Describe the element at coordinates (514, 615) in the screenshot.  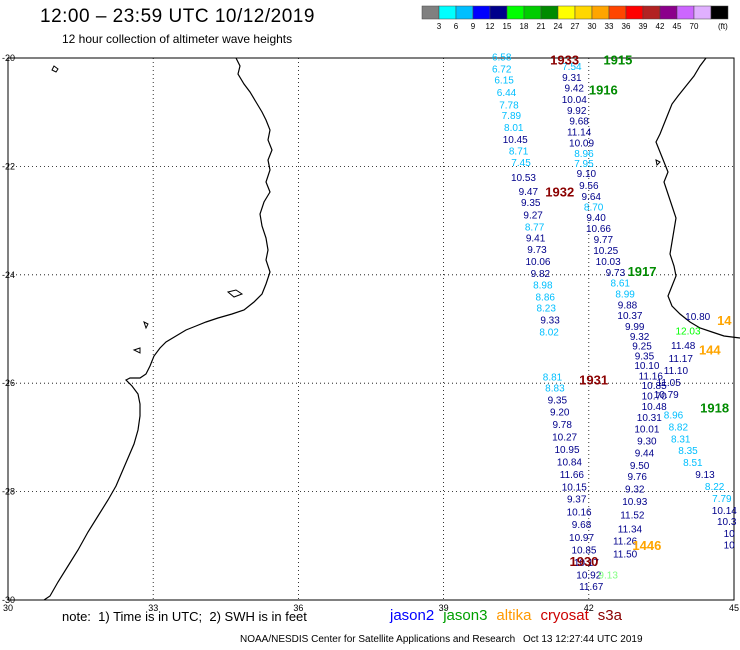
I see `legend-altika: altika` at that location.